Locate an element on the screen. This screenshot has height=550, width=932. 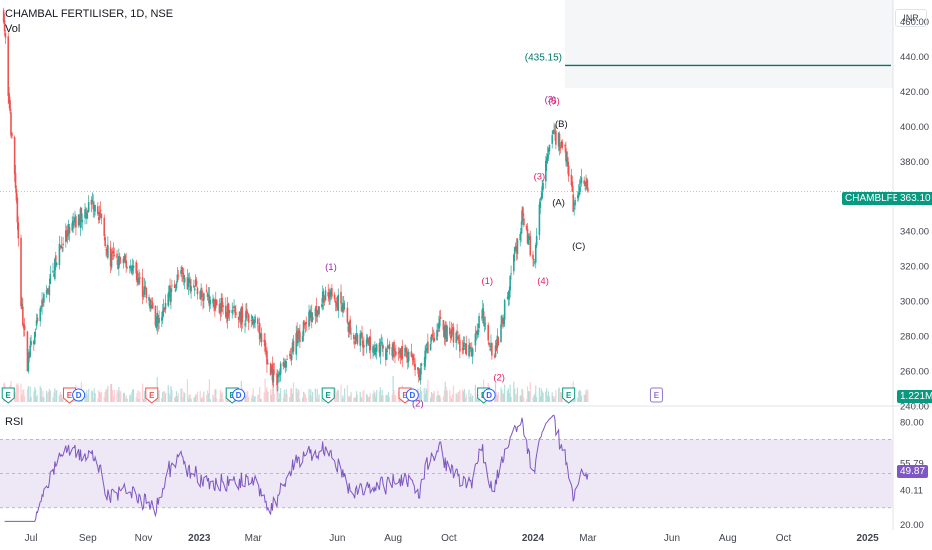
chart-title: CHAMBAL FERTILISER, 1D, NSE is located at coordinates (89, 14).